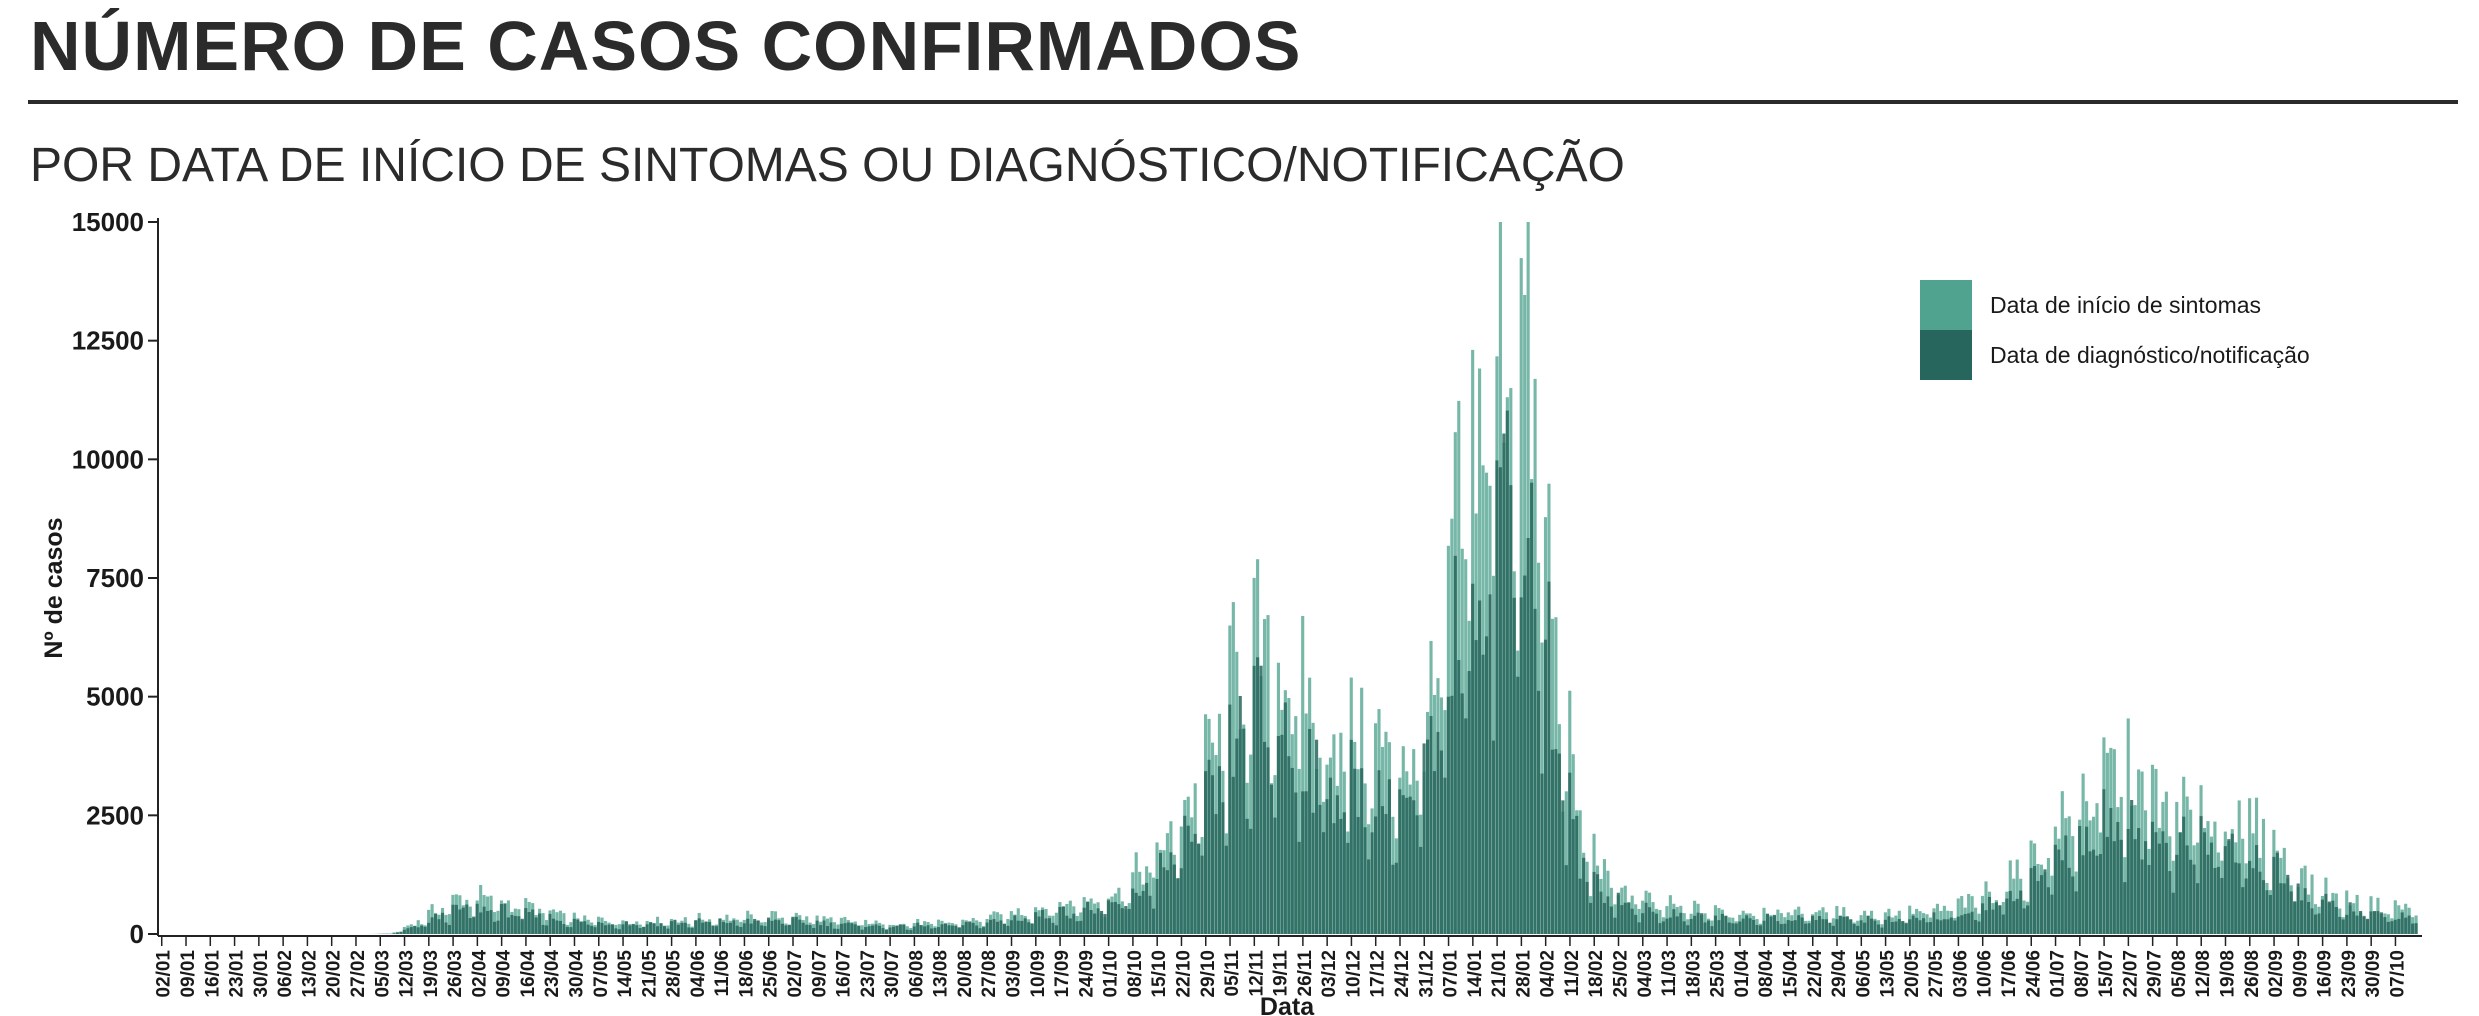 This screenshot has height=1016, width=2479. What do you see at coordinates (1451, 974) in the screenshot?
I see `x-tick-label: 07/01` at bounding box center [1451, 974].